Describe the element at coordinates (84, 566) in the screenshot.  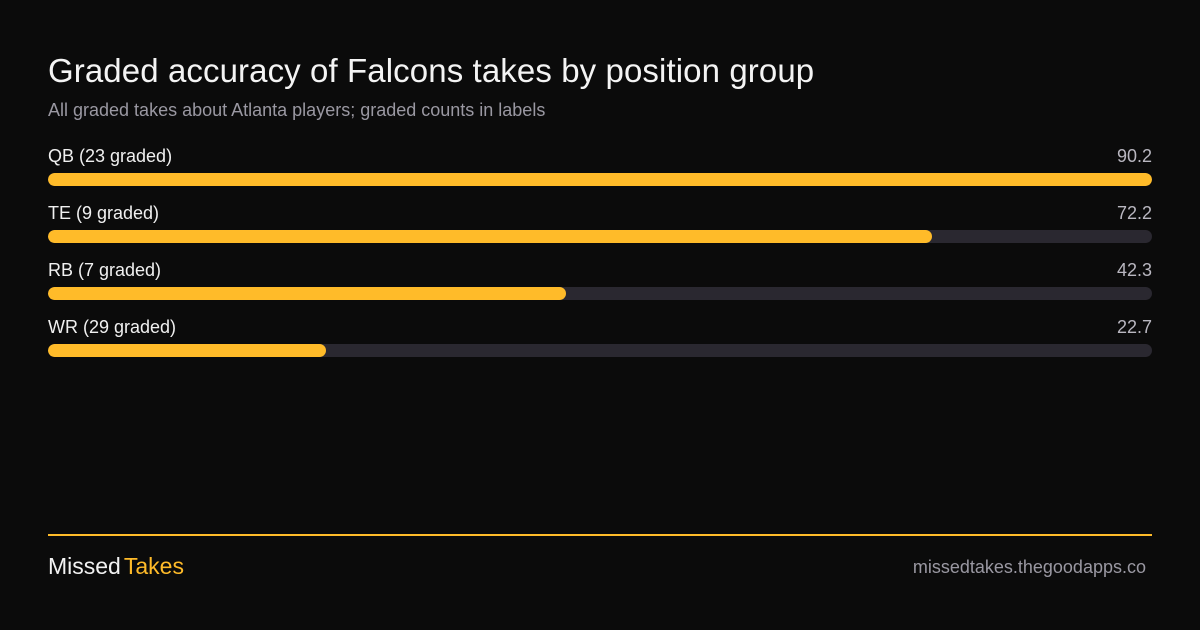
I see `brand-logo-part-missed: Missed` at that location.